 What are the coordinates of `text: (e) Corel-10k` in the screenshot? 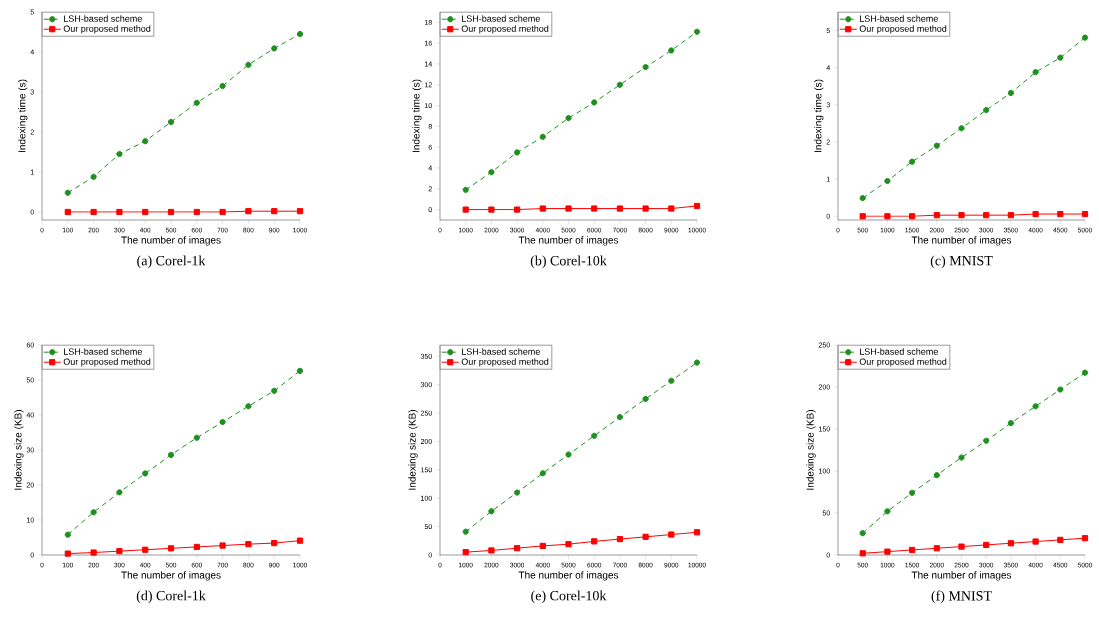 It's located at (569, 597).